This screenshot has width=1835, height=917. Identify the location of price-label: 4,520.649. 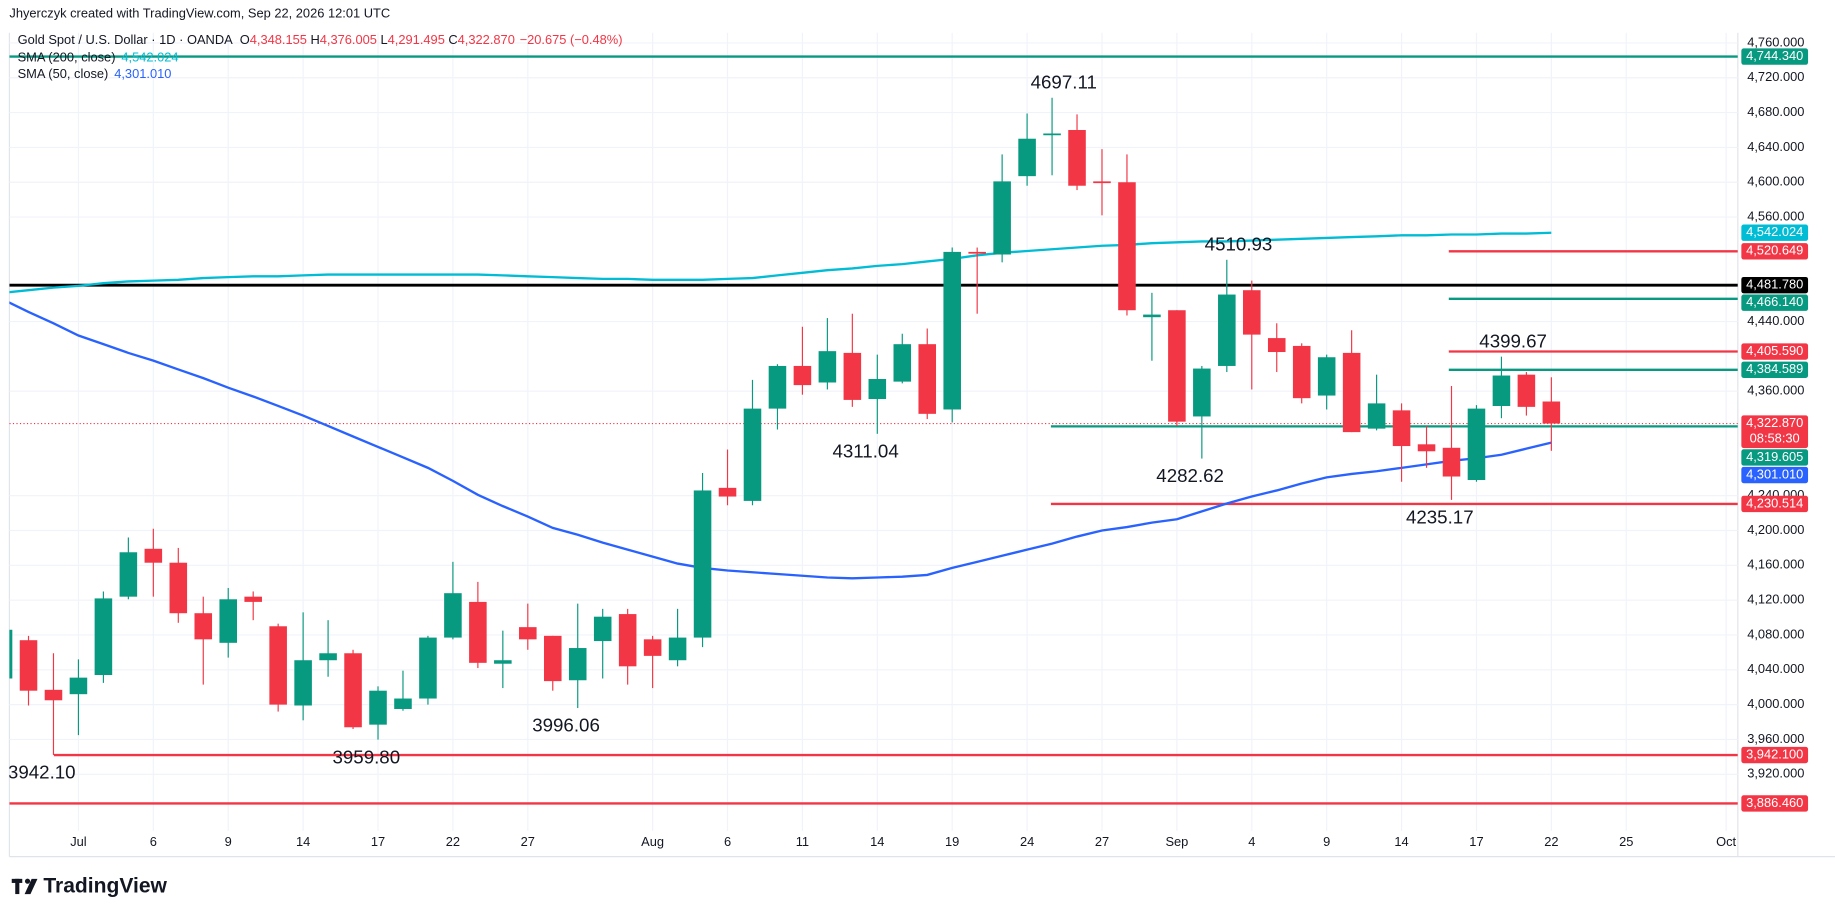
(1774, 250).